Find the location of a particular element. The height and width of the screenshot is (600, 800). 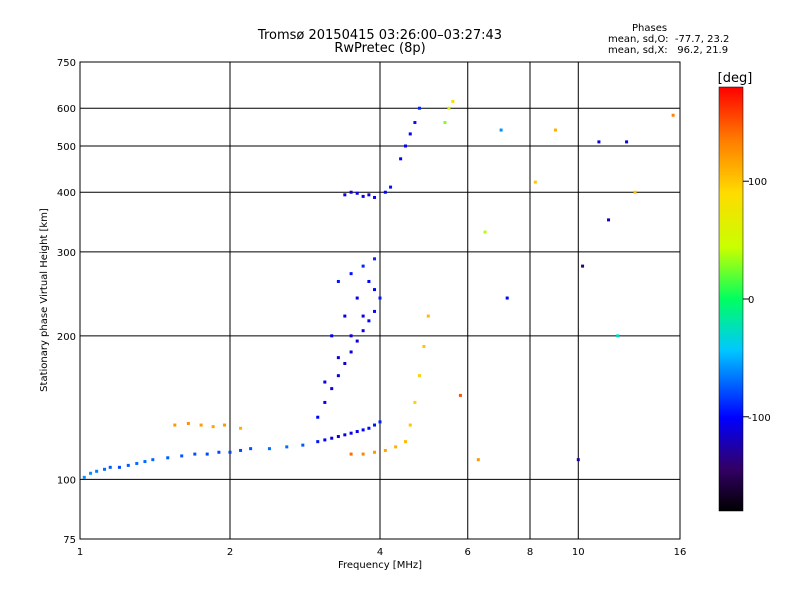

y-tick-label: 75 is located at coordinates (69, 540).